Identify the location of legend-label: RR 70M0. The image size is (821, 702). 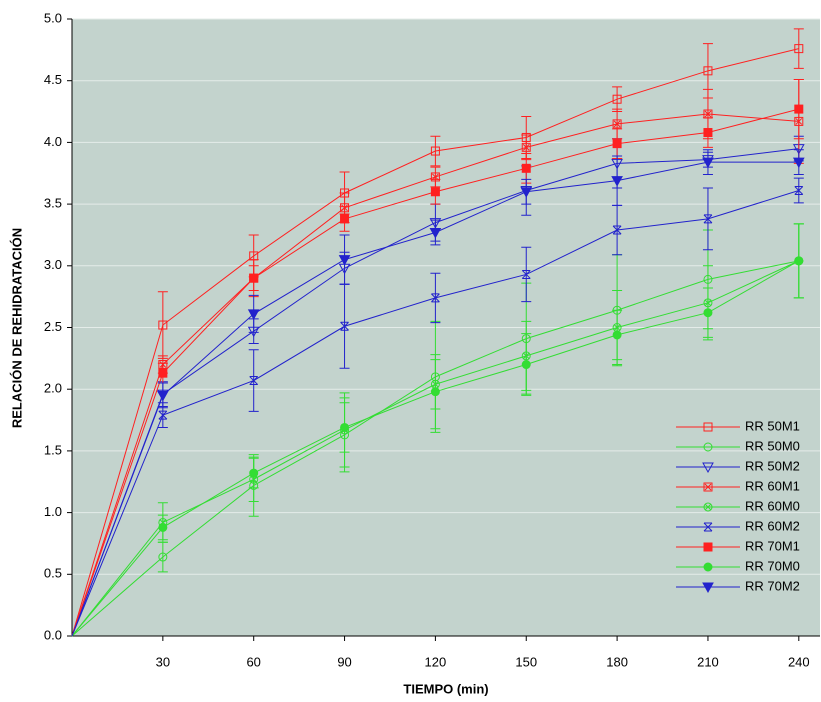
(772, 565).